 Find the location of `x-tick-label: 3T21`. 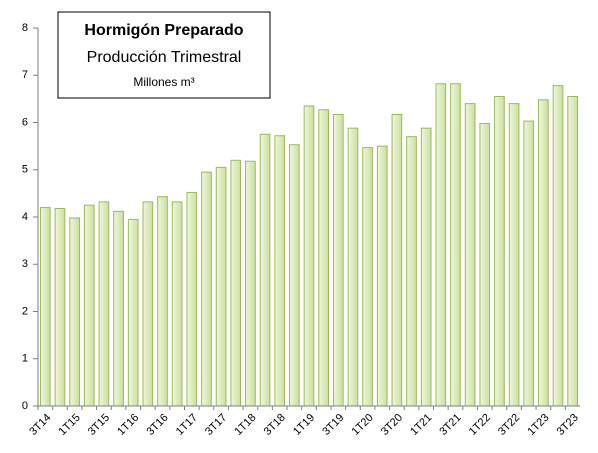

x-tick-label: 3T21 is located at coordinates (450, 425).